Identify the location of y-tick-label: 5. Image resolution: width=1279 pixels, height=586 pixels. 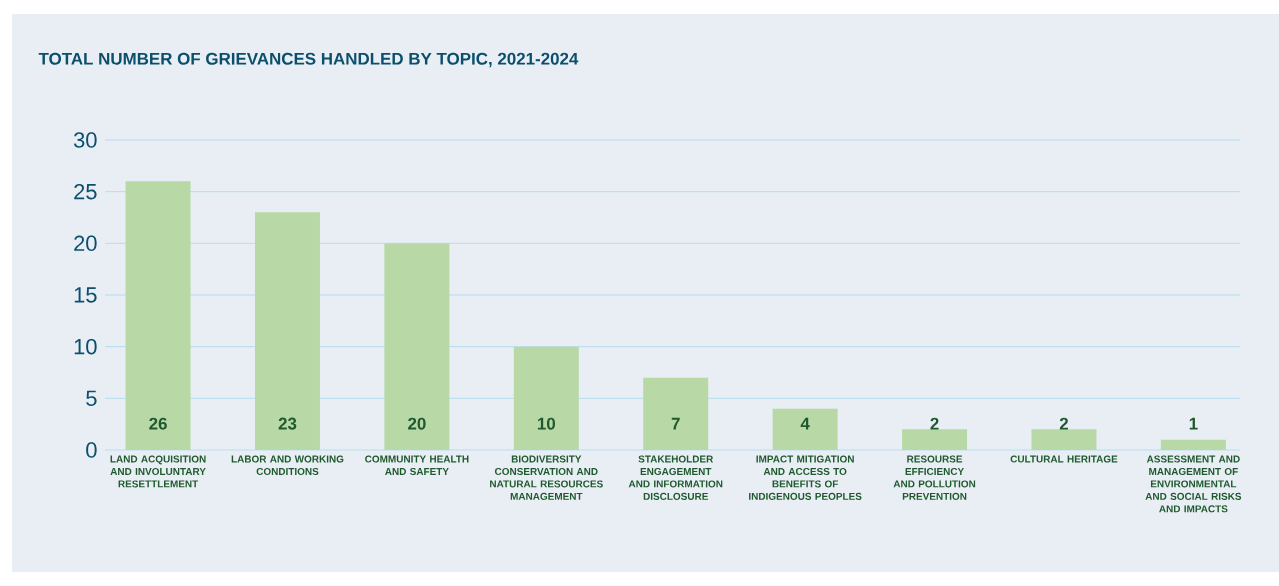
(91, 398).